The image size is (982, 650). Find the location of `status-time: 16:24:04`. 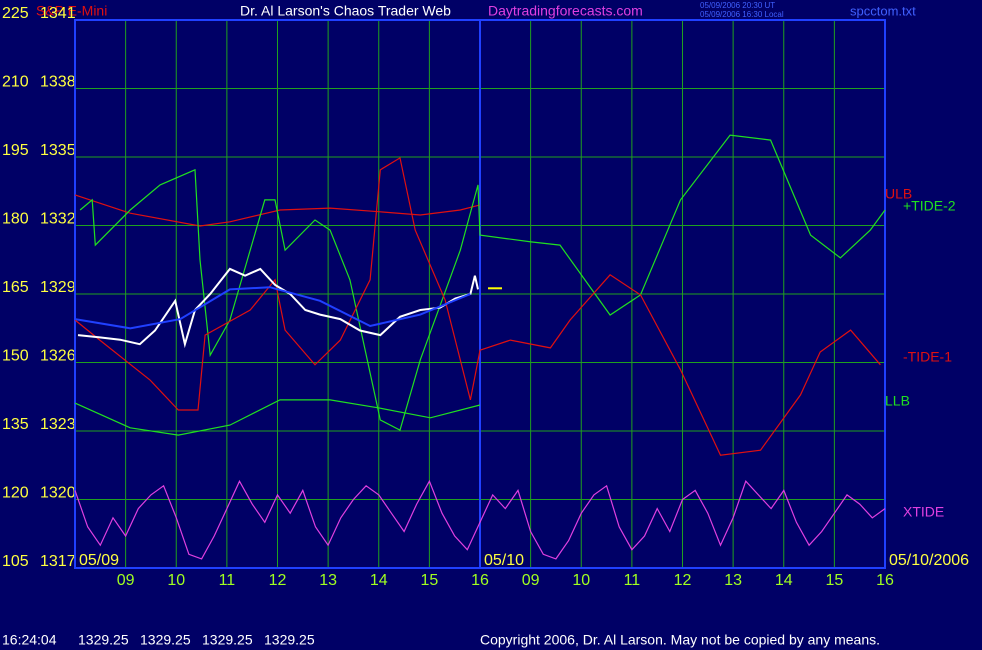

status-time: 16:24:04 is located at coordinates (29, 640).